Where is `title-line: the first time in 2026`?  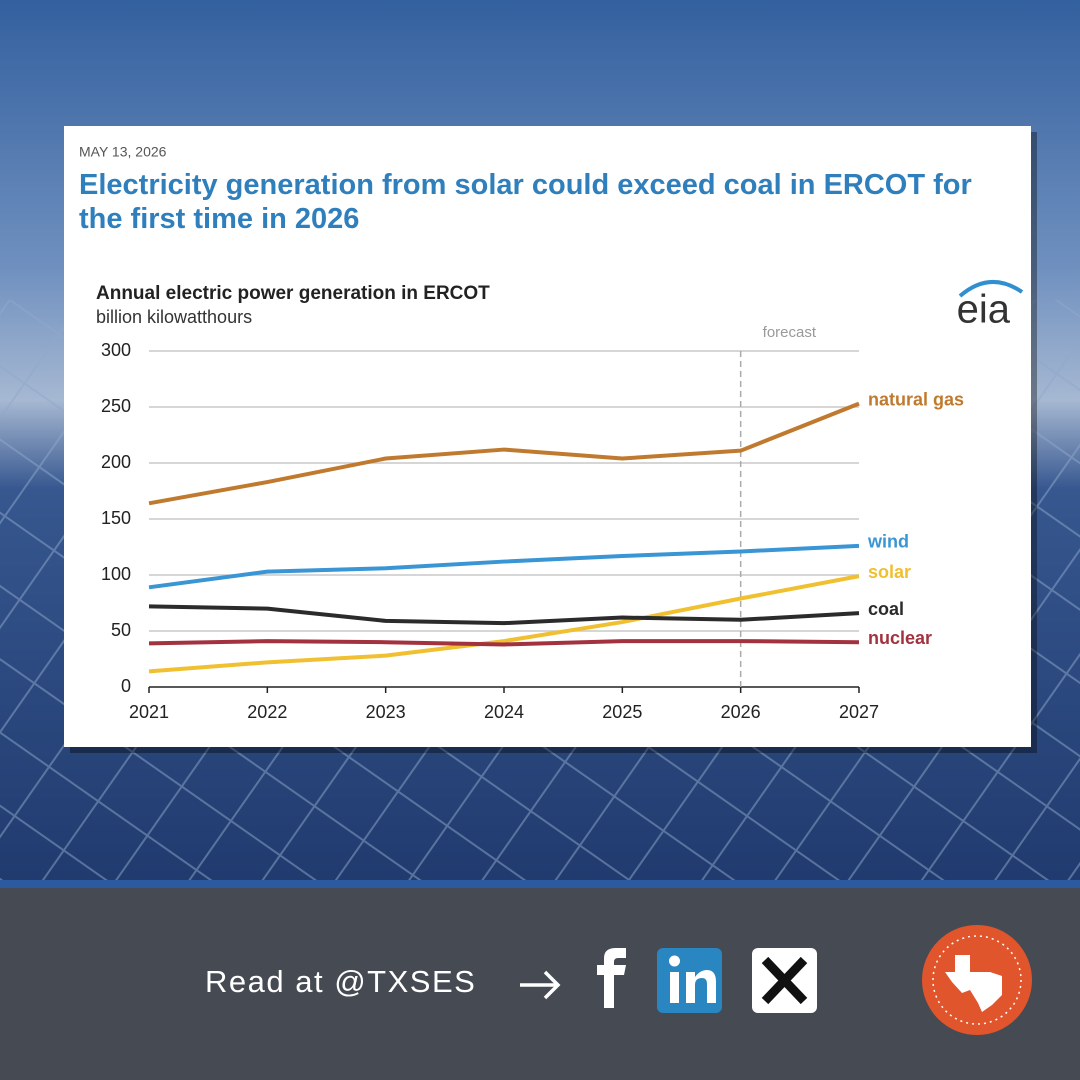 title-line: the first time in 2026 is located at coordinates (219, 219).